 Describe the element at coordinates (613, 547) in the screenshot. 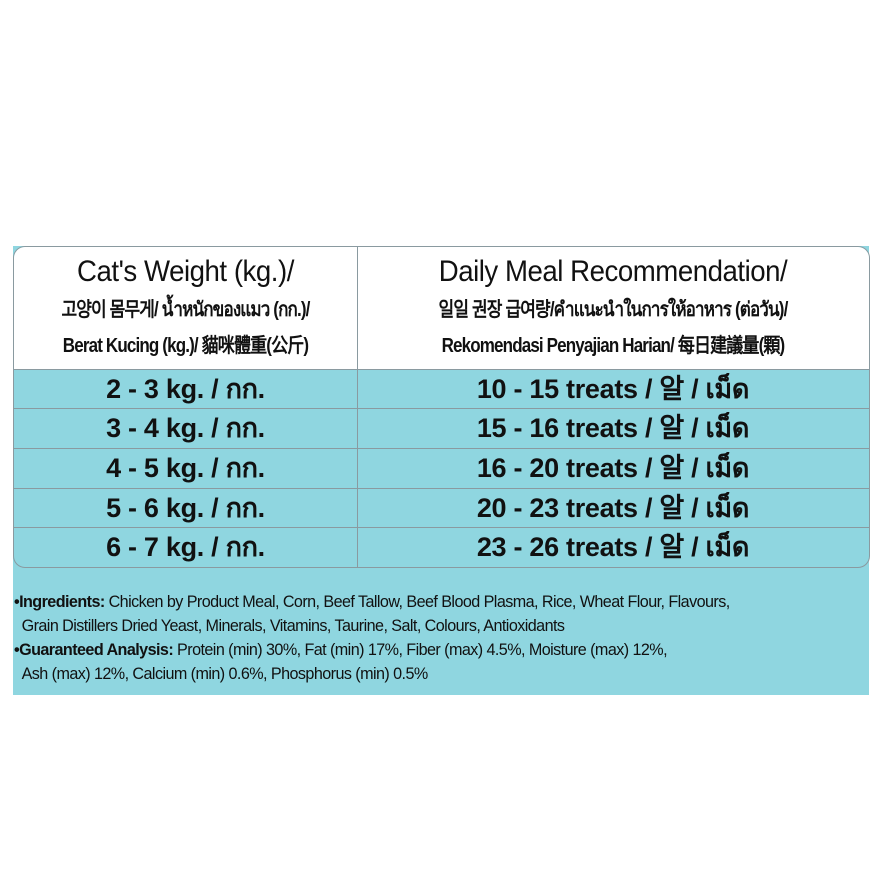

I see `treats-cell: 23 - 26 treats / 알 / เม็ด` at that location.